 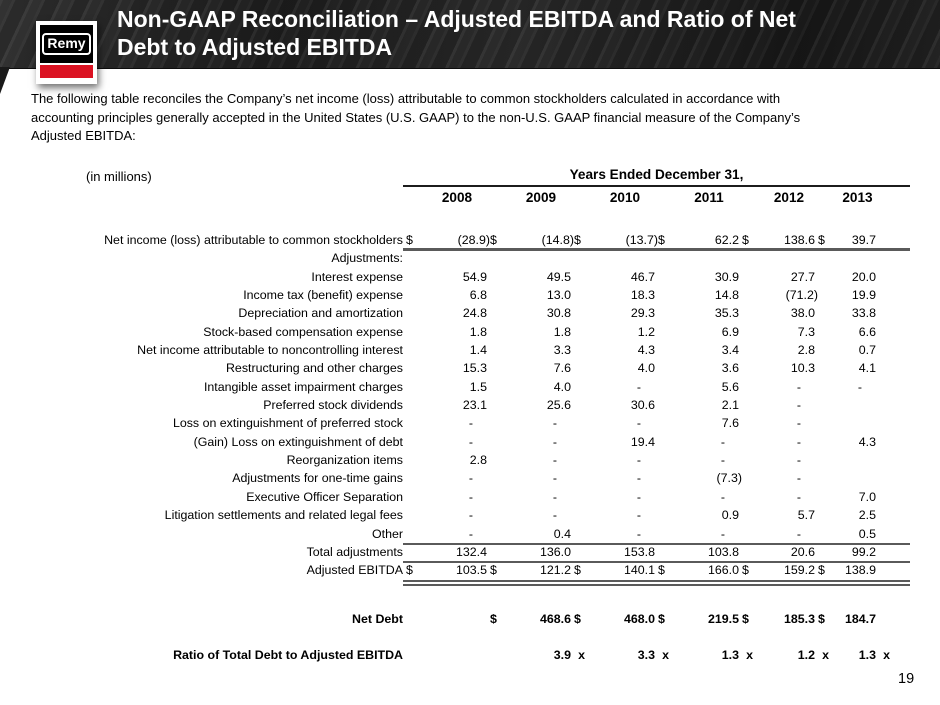 What do you see at coordinates (357, 276) in the screenshot?
I see `row-label: Interest expense` at bounding box center [357, 276].